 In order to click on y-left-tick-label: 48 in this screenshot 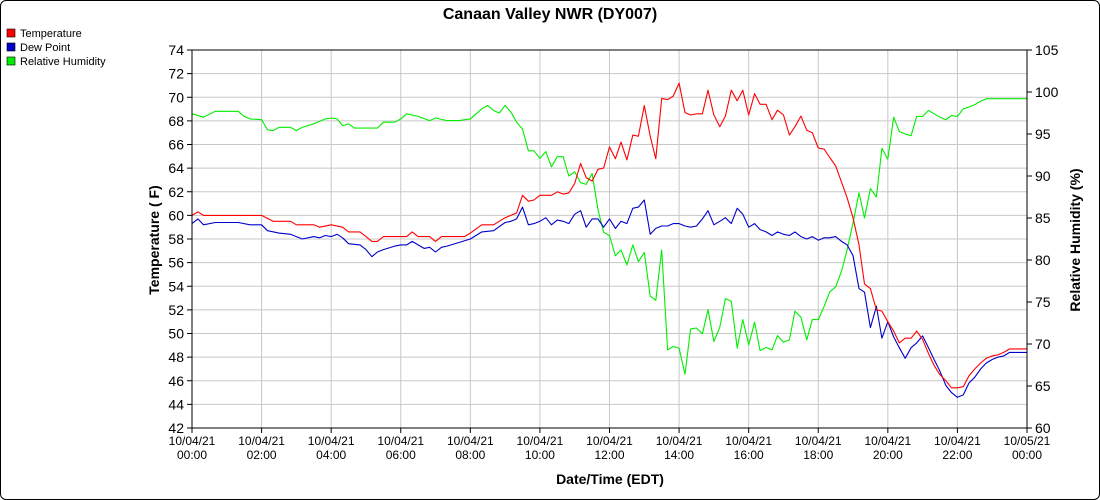, I will do `click(176, 357)`.